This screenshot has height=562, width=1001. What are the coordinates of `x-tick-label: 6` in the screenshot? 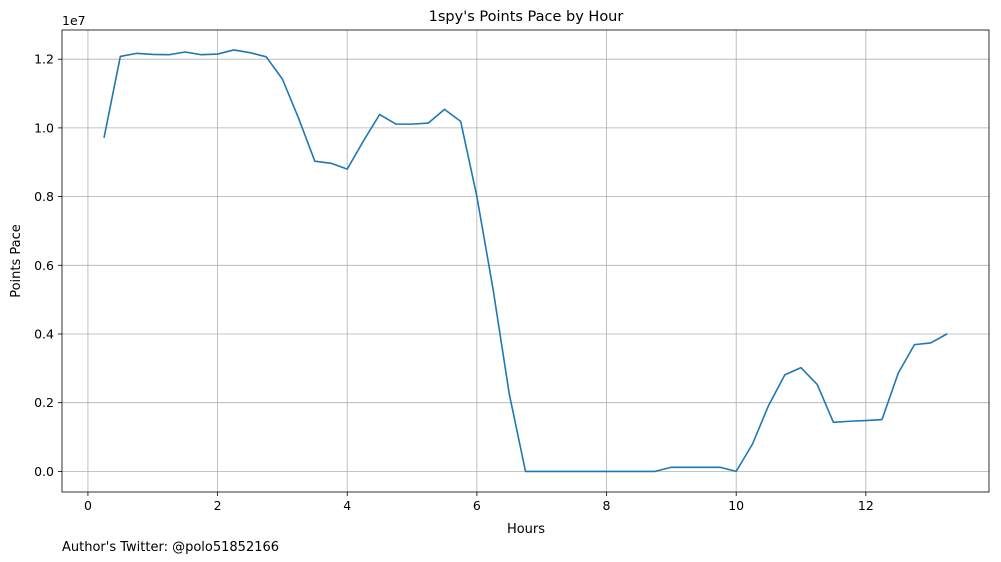 It's located at (477, 505).